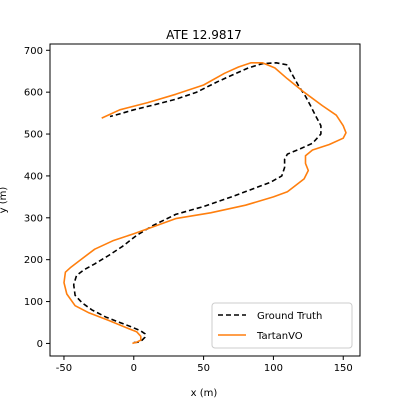 The height and width of the screenshot is (400, 400). I want to click on x-tick-label: 0, so click(134, 368).